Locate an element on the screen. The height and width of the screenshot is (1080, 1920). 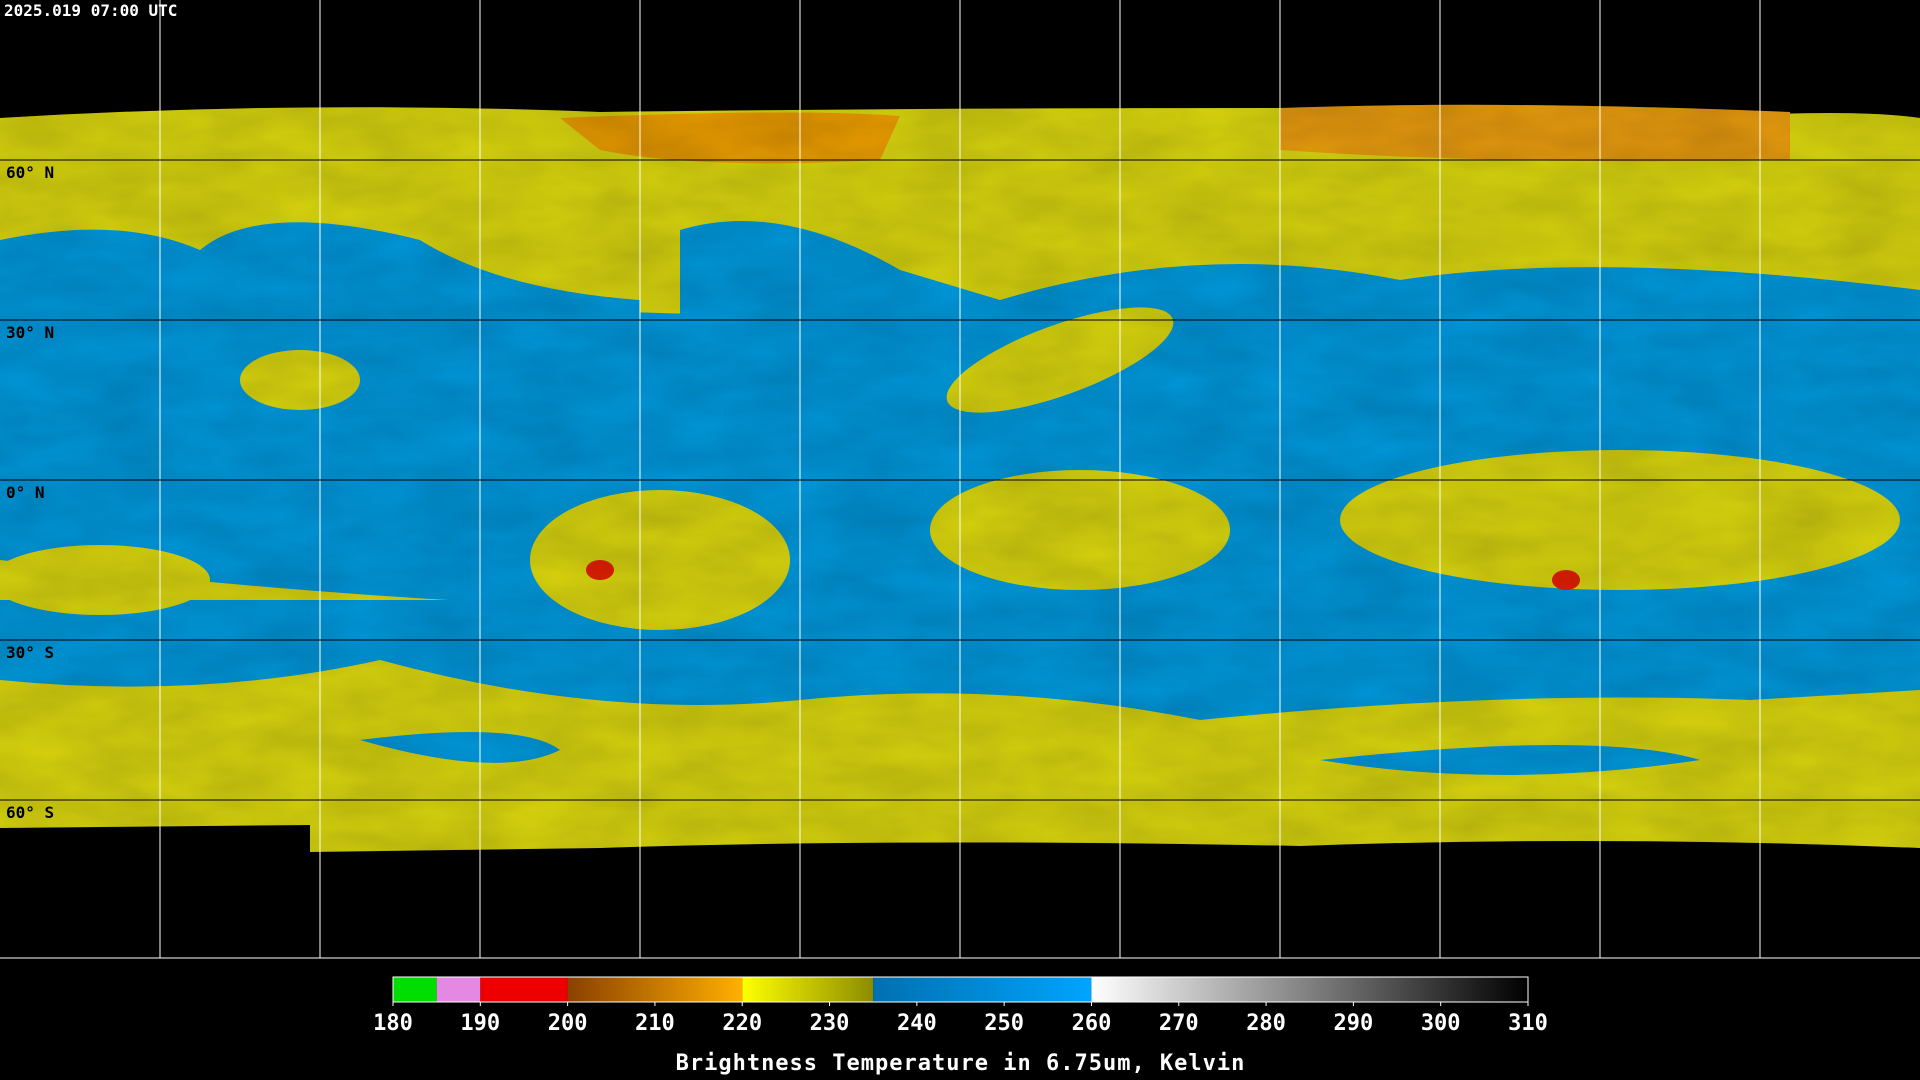
colorbar-tick-label: 280 is located at coordinates (1266, 1023).